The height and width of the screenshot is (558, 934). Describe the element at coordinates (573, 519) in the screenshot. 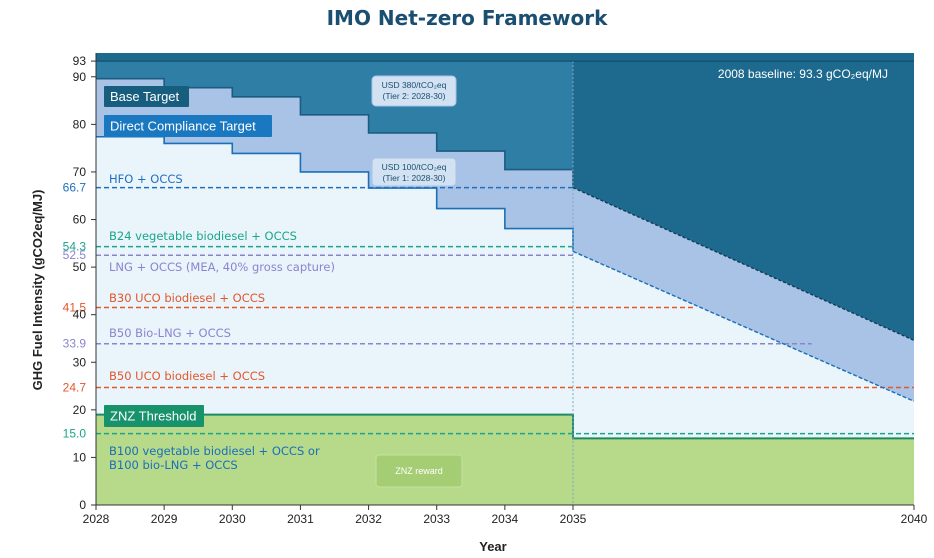

I see `x-tick-label: 2035` at that location.